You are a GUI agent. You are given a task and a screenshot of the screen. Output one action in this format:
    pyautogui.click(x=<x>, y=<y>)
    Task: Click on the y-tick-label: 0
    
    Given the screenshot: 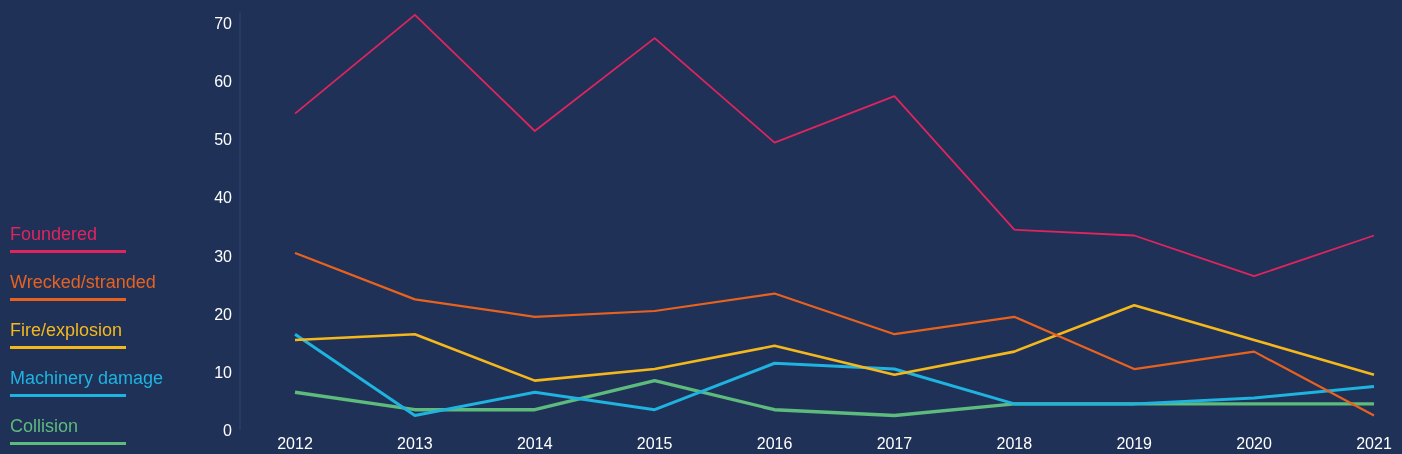 What is the action you would take?
    pyautogui.click(x=228, y=430)
    